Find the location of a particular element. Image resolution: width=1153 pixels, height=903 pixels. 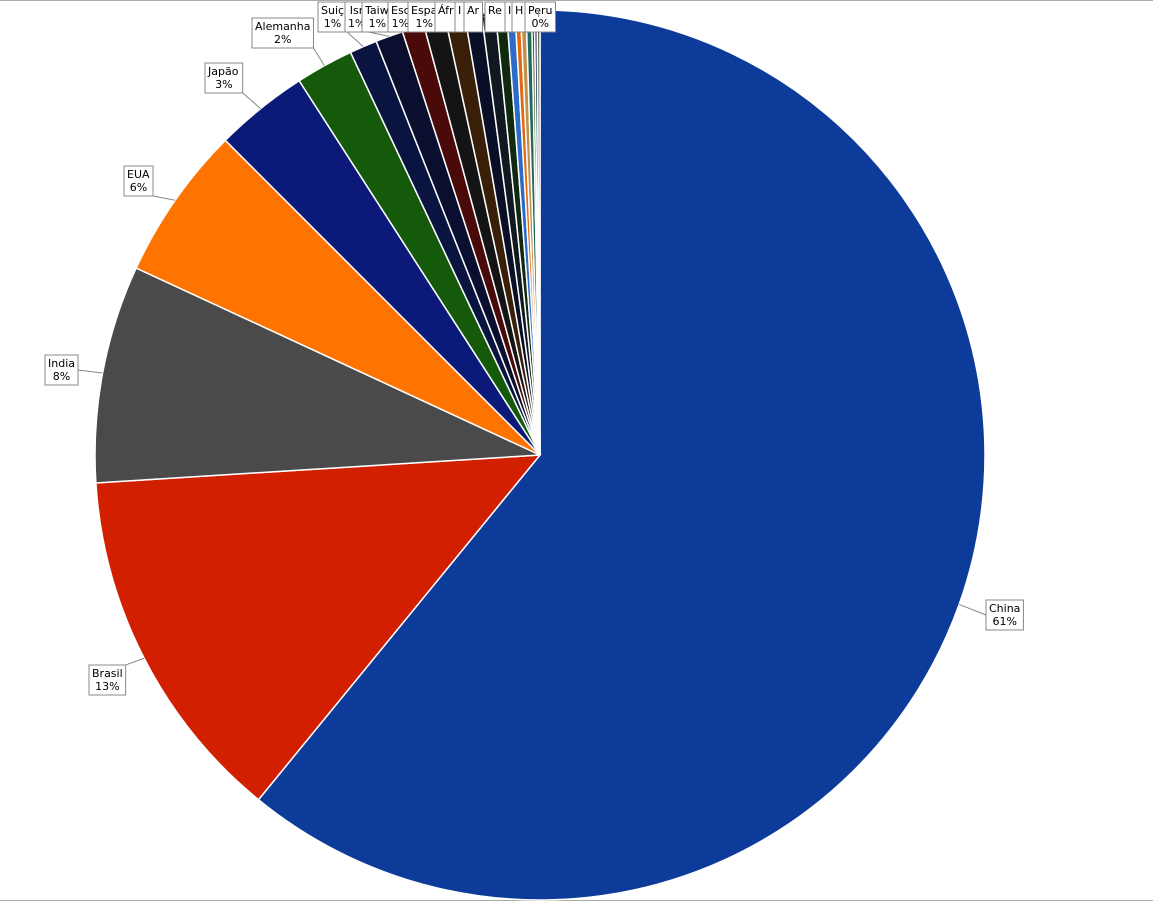

label-value: 61% is located at coordinates (1004, 621).